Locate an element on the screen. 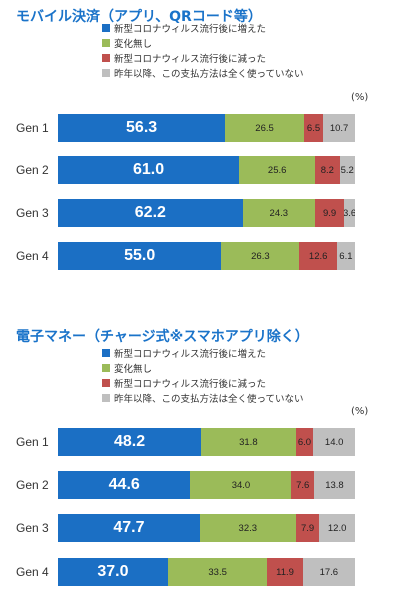 The image size is (400, 597). data-label: 61.0 is located at coordinates (149, 169).